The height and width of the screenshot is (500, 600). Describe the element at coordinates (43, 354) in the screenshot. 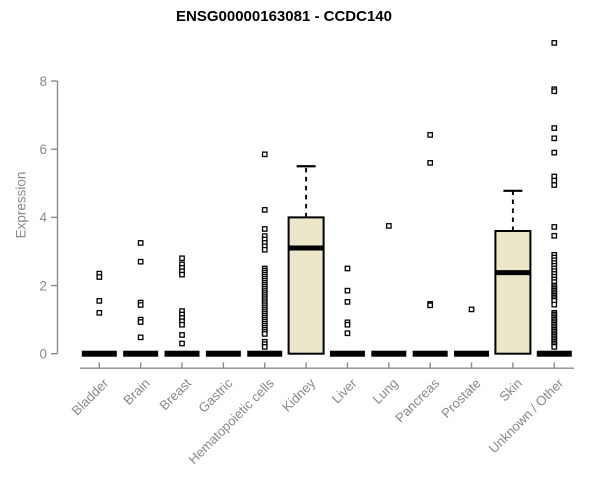

I see `y-tick-label: 0` at that location.